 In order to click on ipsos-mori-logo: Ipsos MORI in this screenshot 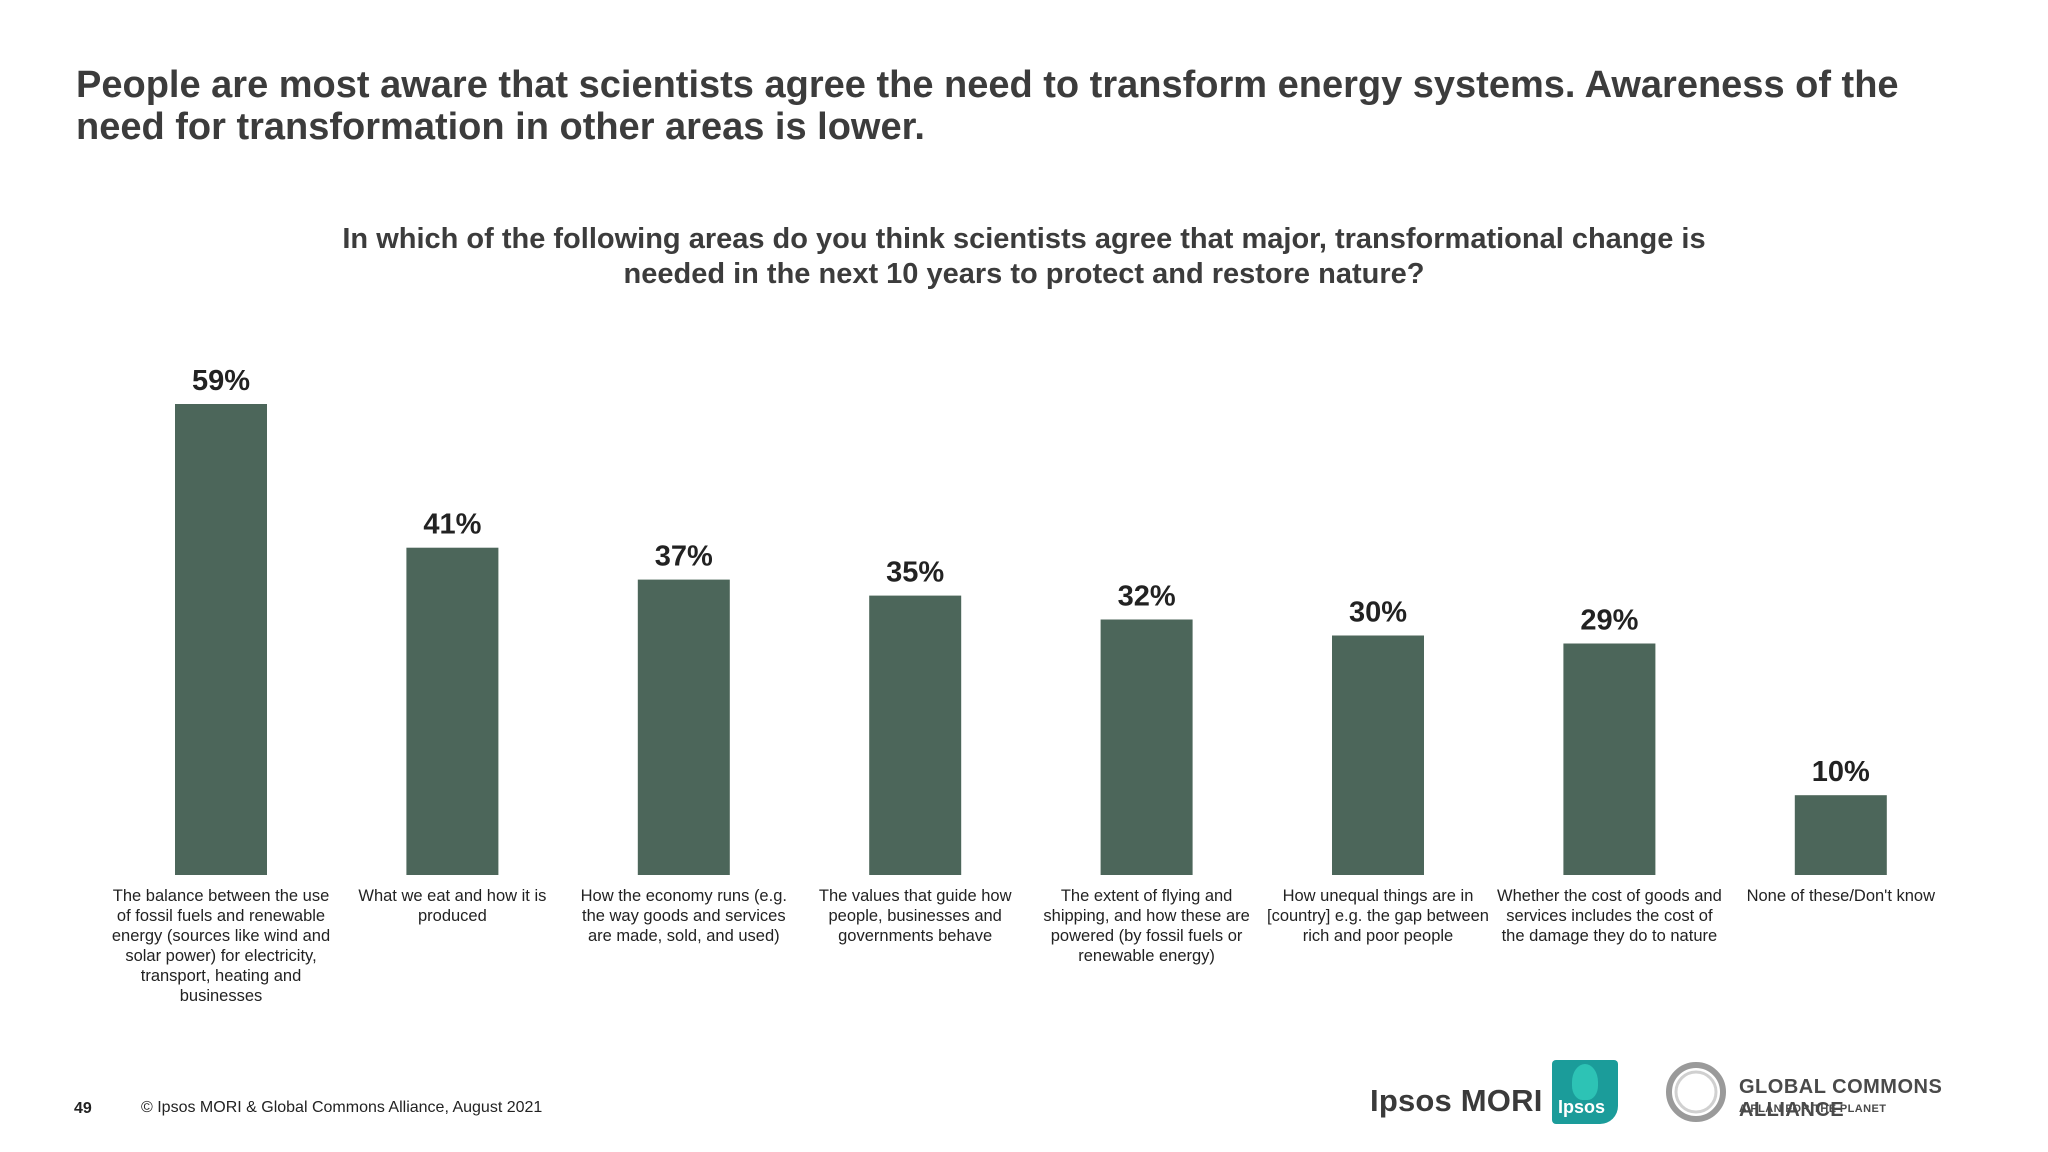, I will do `click(1456, 1100)`.